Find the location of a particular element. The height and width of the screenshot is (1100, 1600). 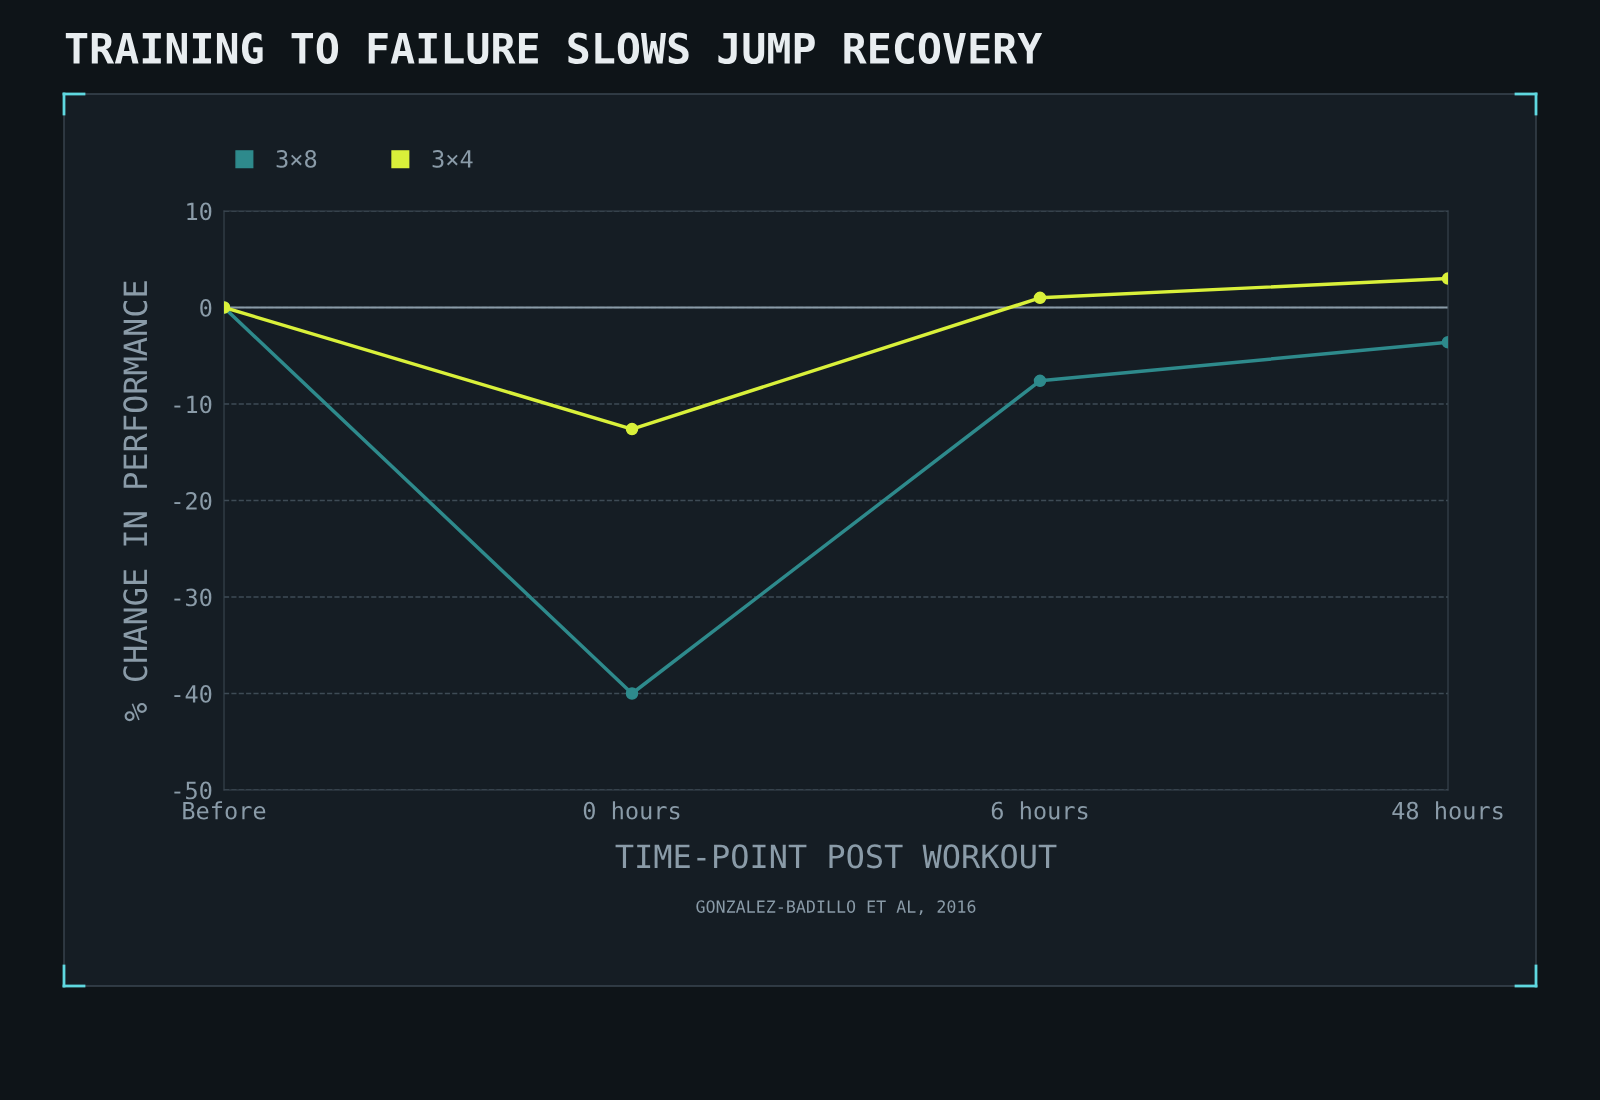

legend-label: 3×8 is located at coordinates (296, 158).